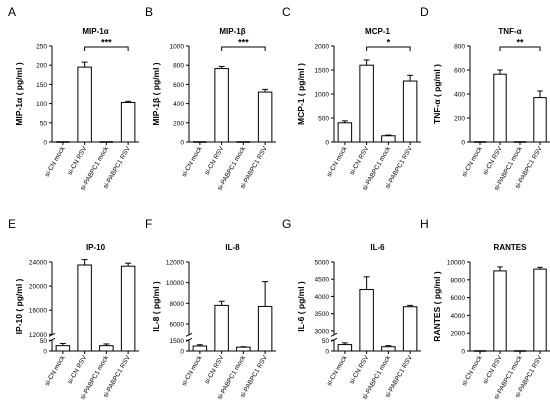 The width and height of the screenshot is (550, 408). What do you see at coordinates (232, 247) in the screenshot?
I see `panel-title: IL-8` at bounding box center [232, 247].